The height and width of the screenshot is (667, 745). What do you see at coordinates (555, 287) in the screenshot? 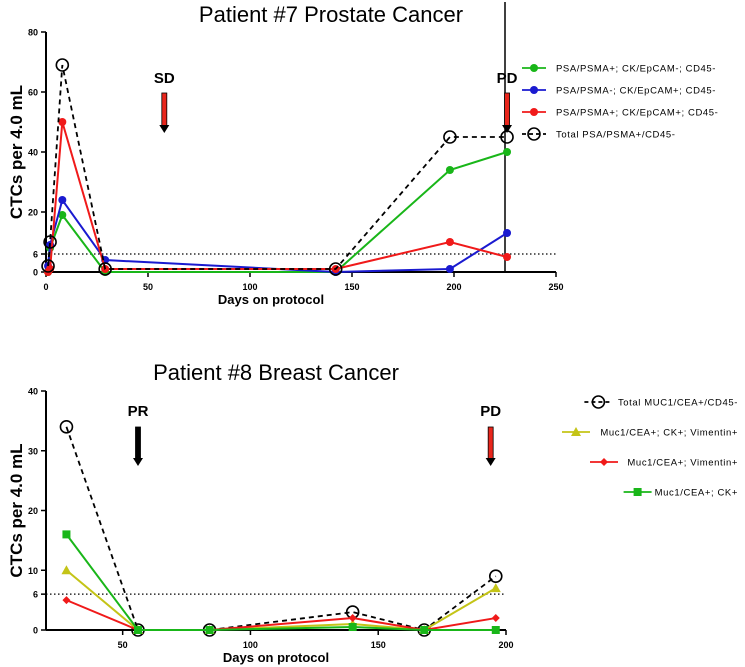
I see `x-tick-label: 250` at bounding box center [555, 287].